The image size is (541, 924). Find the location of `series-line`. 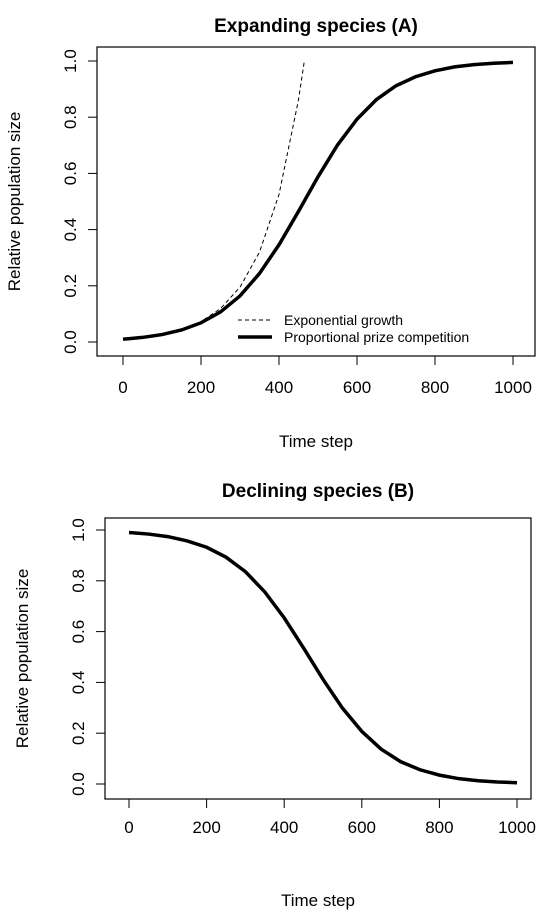

series-line is located at coordinates (213, 200).